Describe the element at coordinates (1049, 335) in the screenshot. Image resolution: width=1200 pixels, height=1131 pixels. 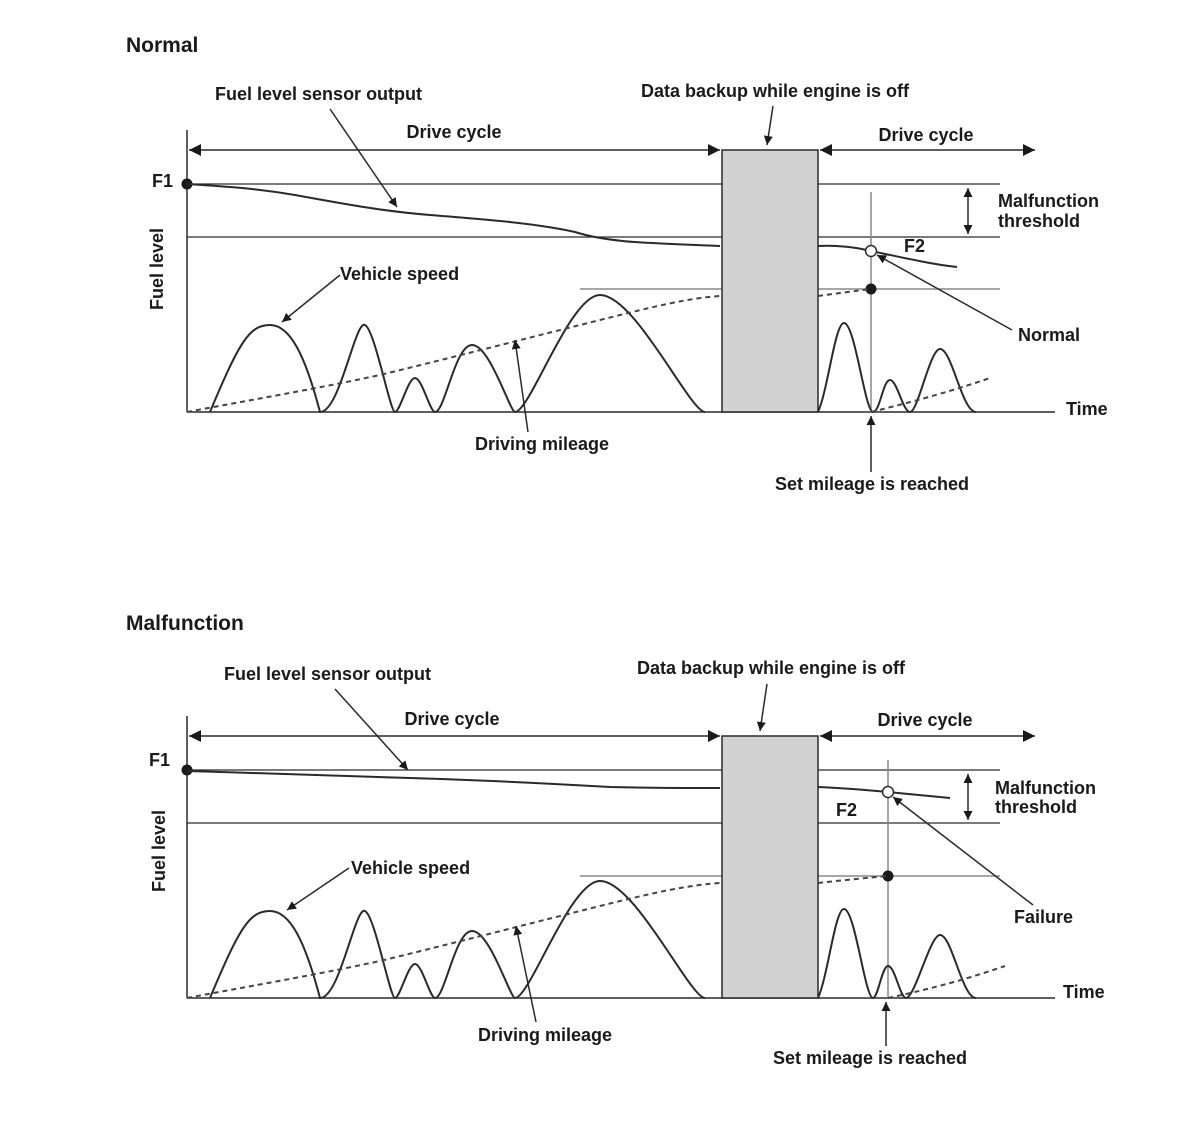
I see `result-label: Normal` at that location.